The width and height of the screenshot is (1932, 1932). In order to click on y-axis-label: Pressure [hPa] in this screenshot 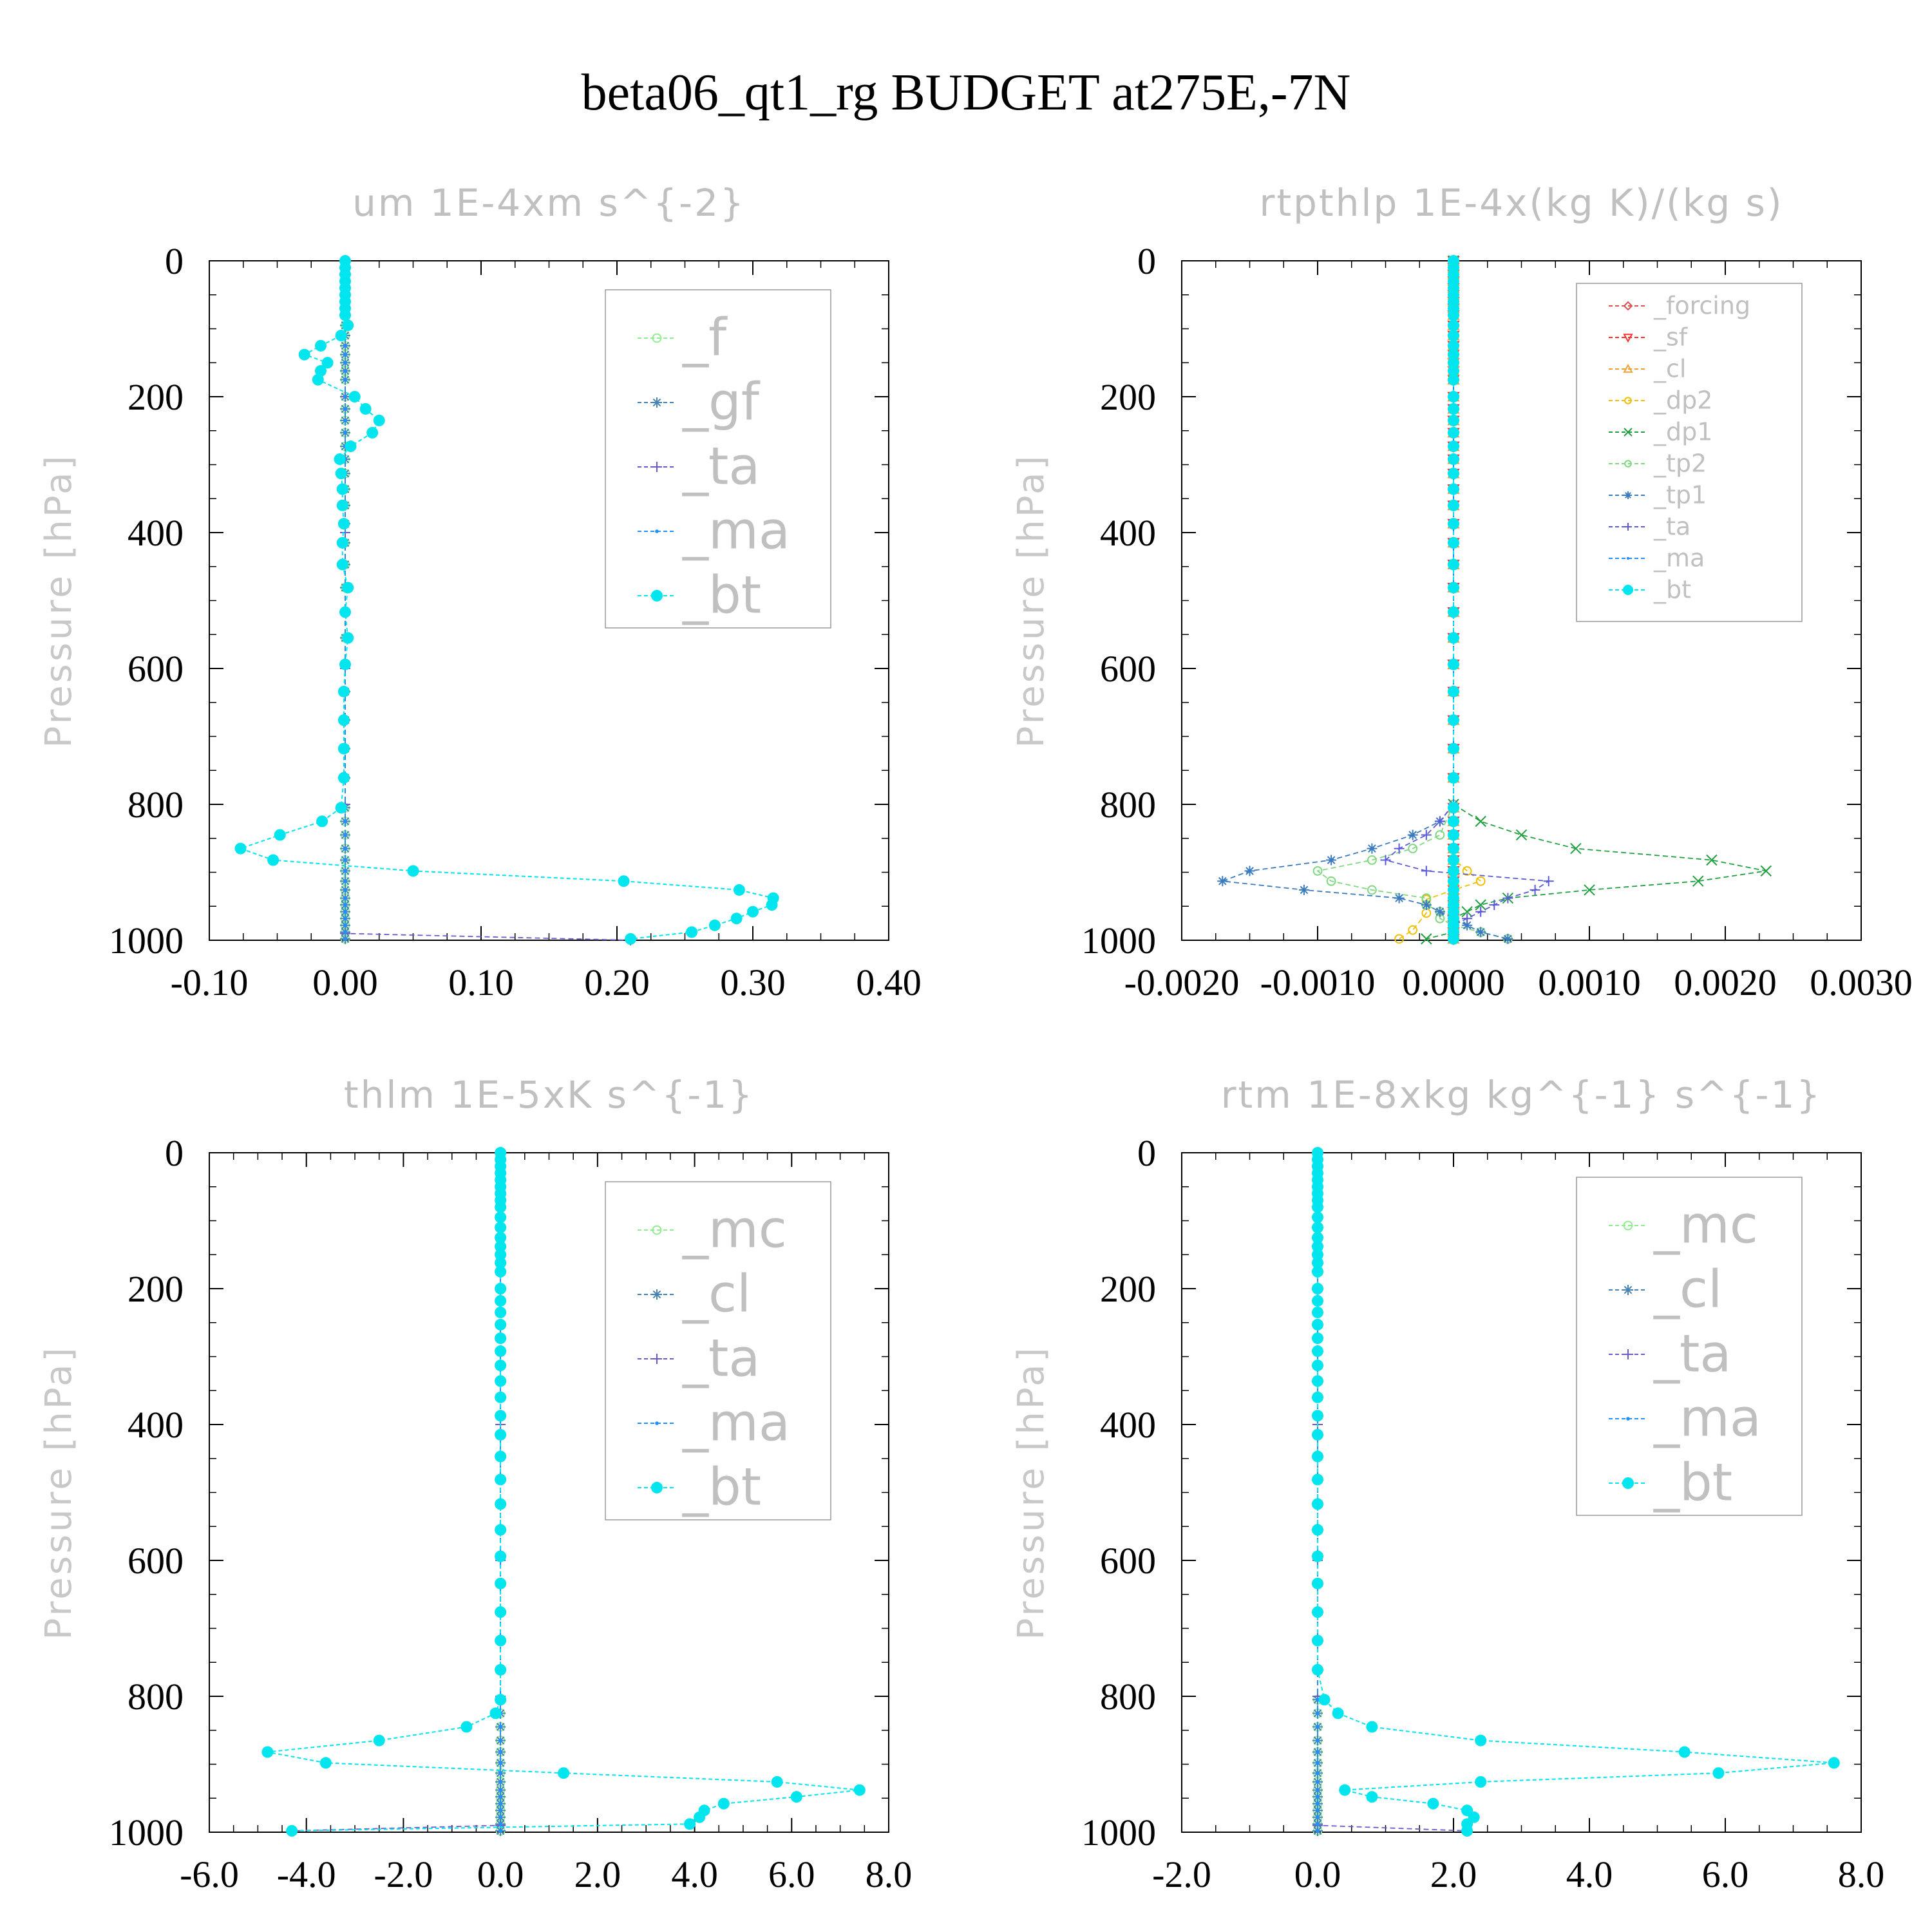, I will do `click(59, 601)`.